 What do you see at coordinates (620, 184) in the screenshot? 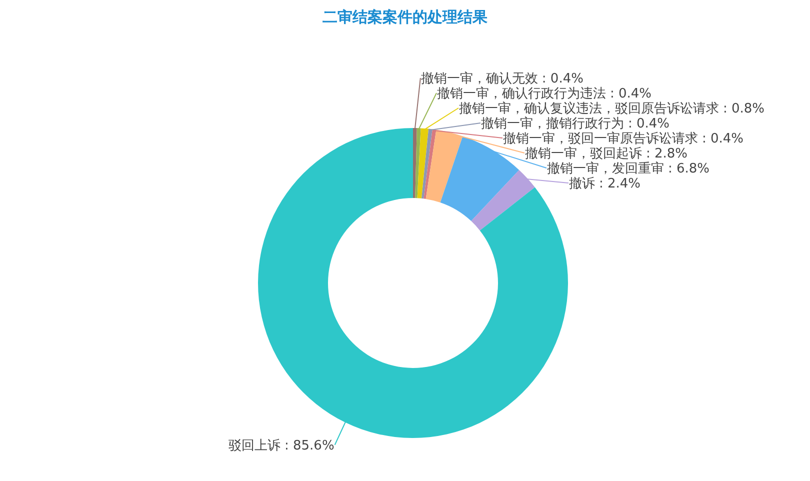
I see `data-label: : 2.4%` at bounding box center [620, 184].